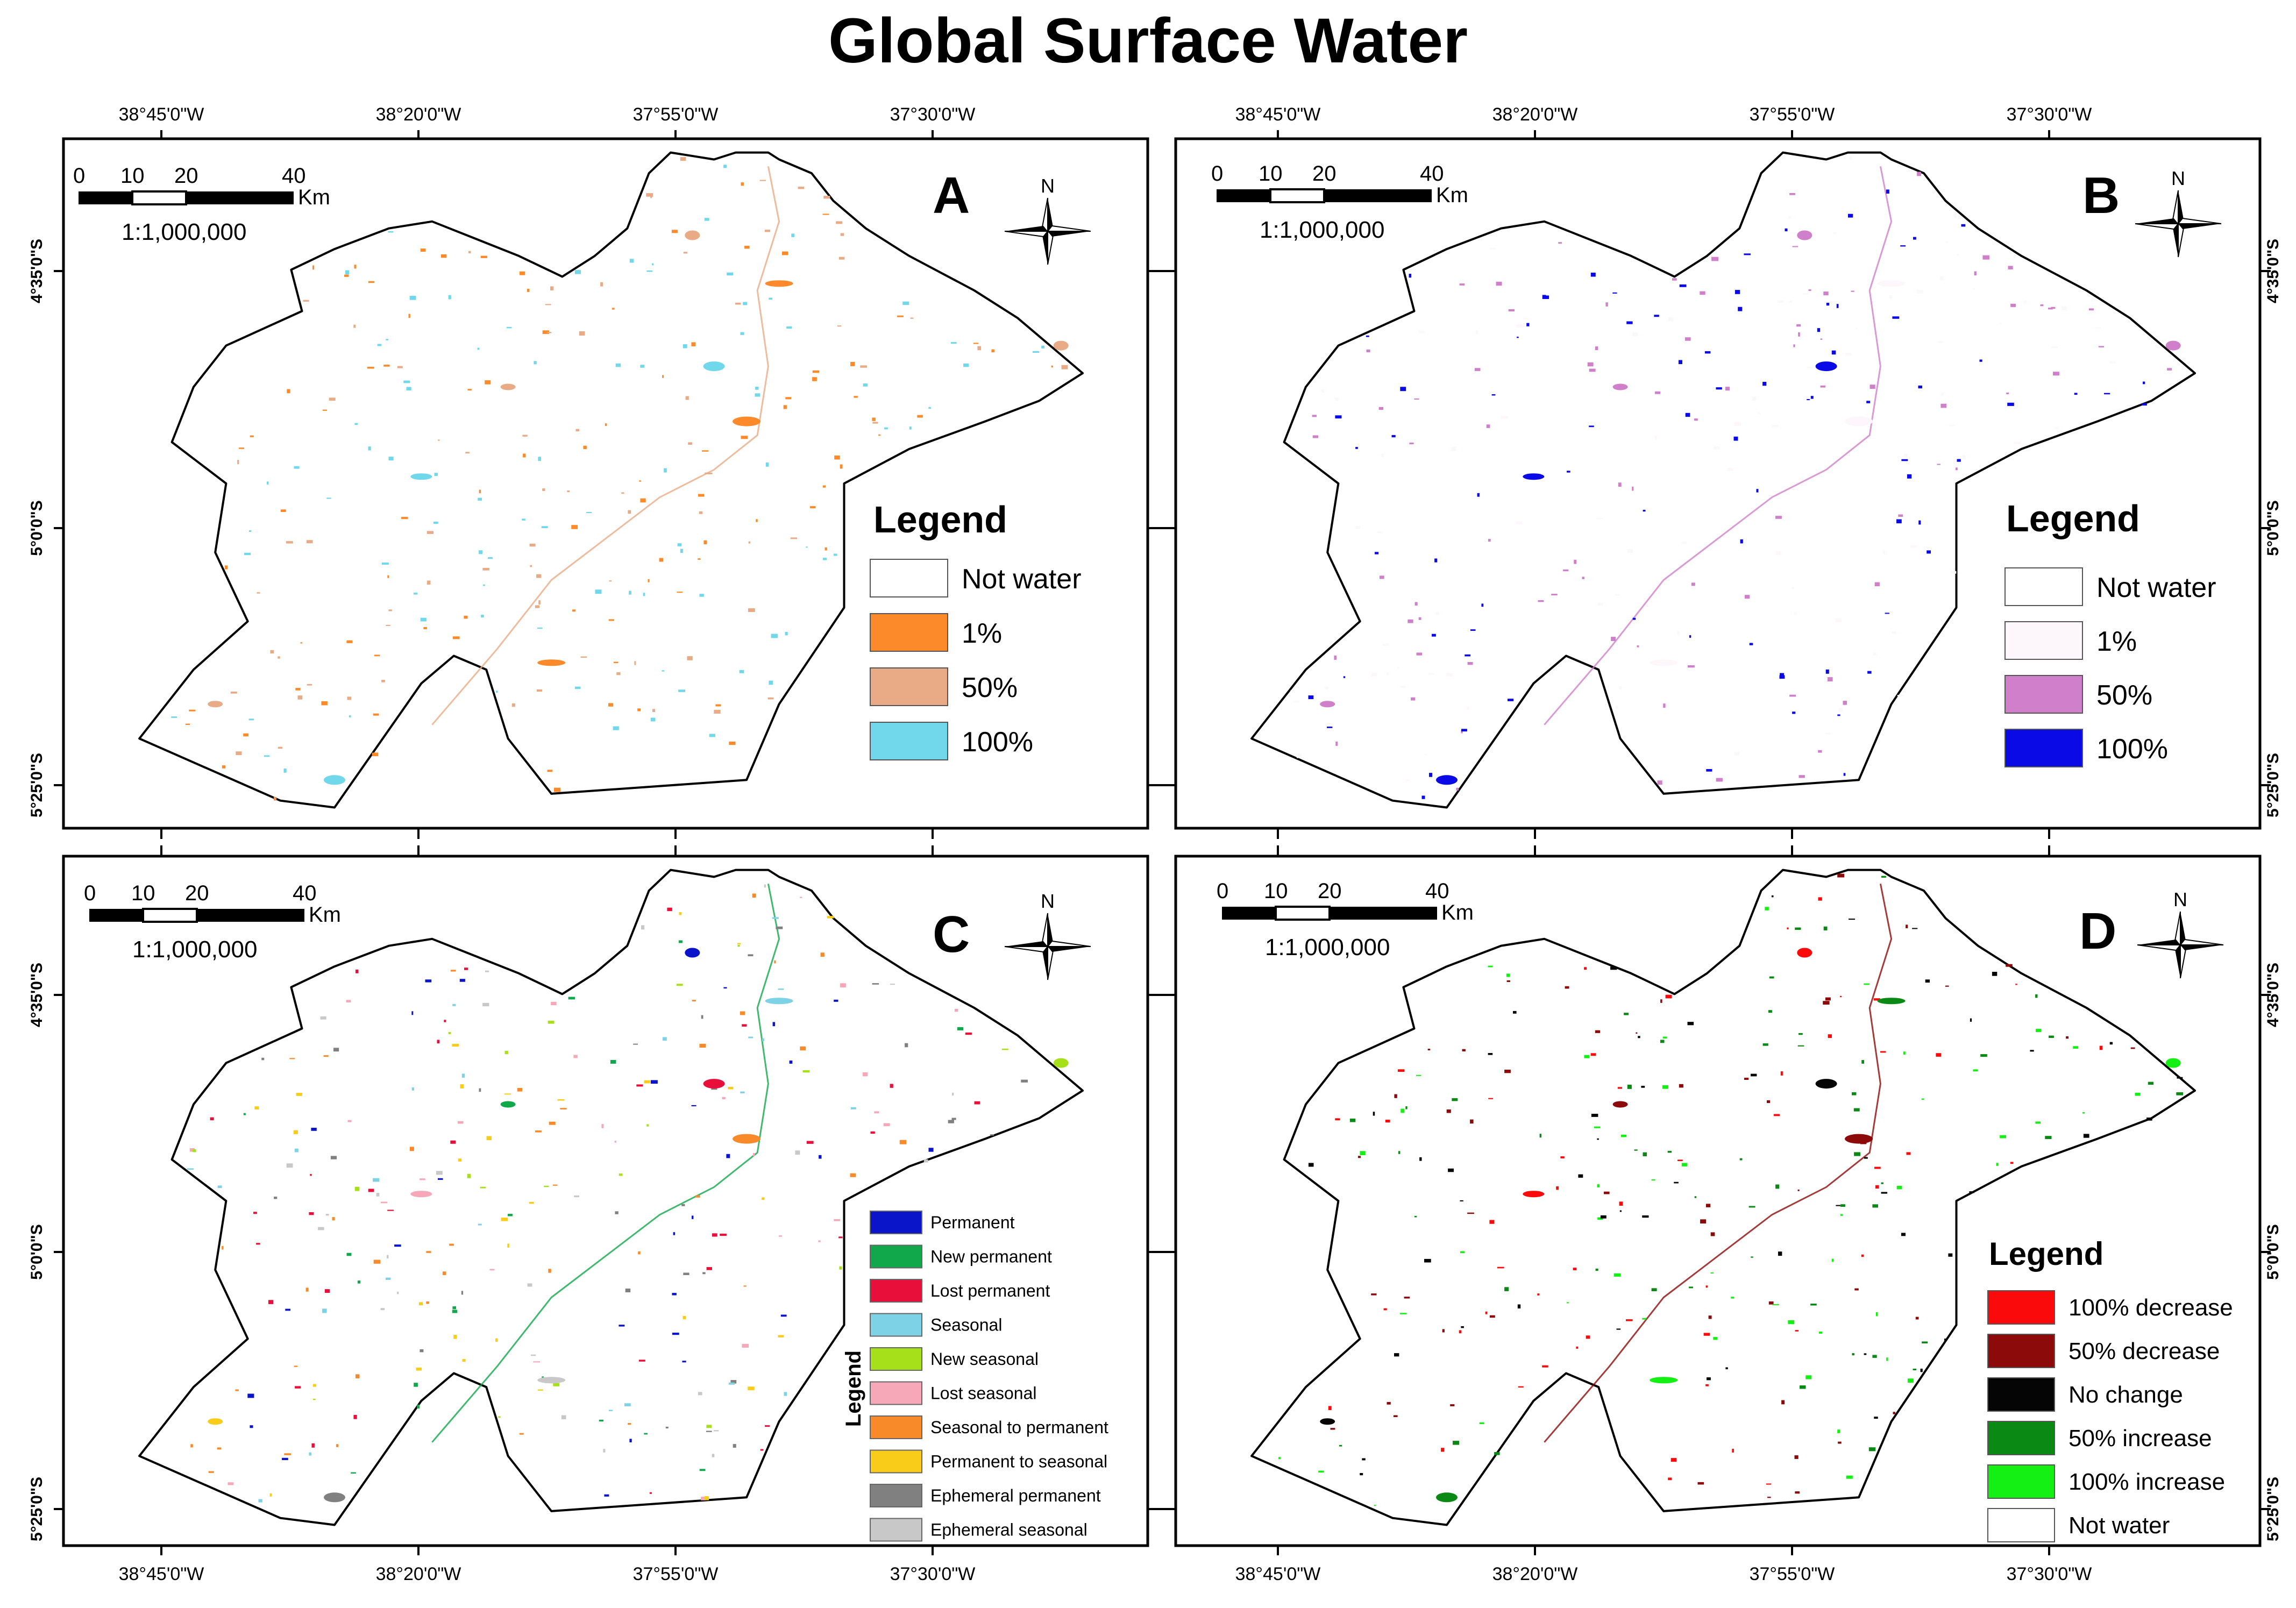  What do you see at coordinates (2147, 1482) in the screenshot?
I see `legend-label: 100% increase` at bounding box center [2147, 1482].